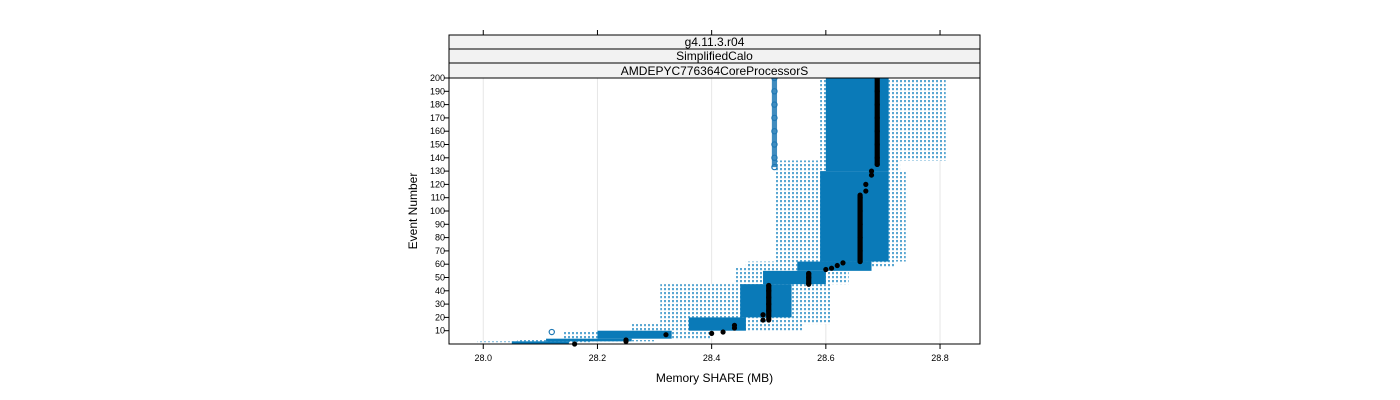  Describe the element at coordinates (437, 91) in the screenshot. I see `y-tick-label: 190` at that location.